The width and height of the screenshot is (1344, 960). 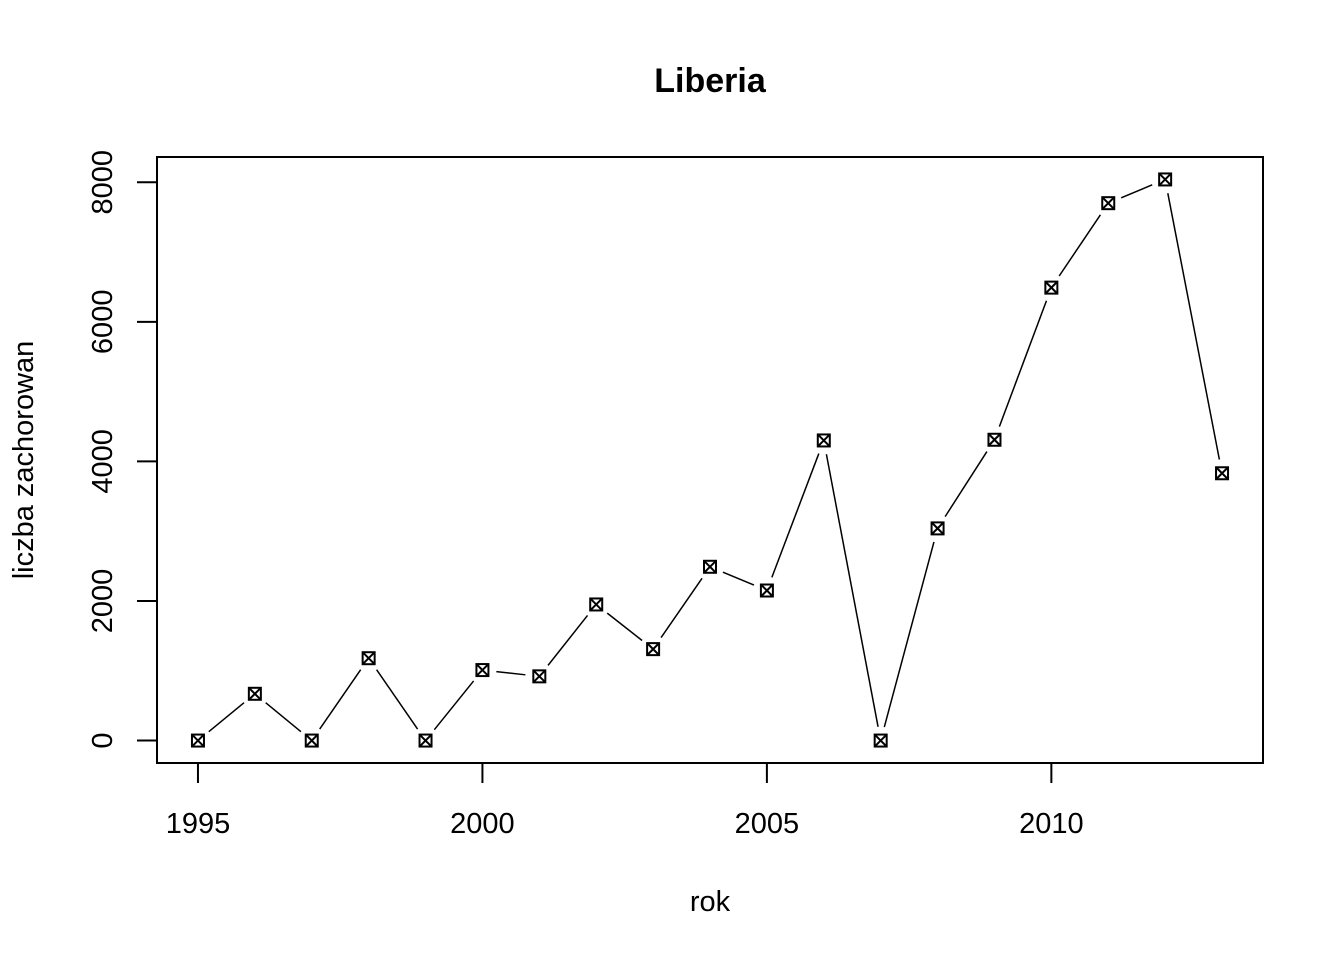 What do you see at coordinates (103, 461) in the screenshot?
I see `y-tick-label: 4000` at bounding box center [103, 461].